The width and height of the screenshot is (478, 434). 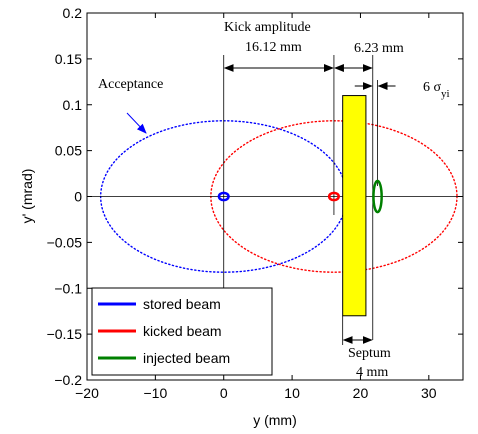 I want to click on x-tick-label: 30, so click(x=429, y=393).